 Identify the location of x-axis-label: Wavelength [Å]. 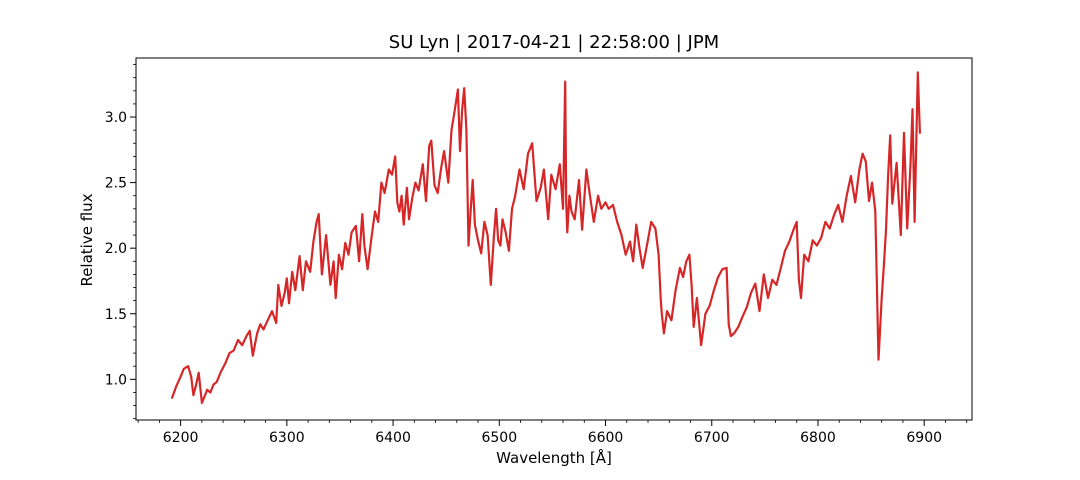
(554, 457).